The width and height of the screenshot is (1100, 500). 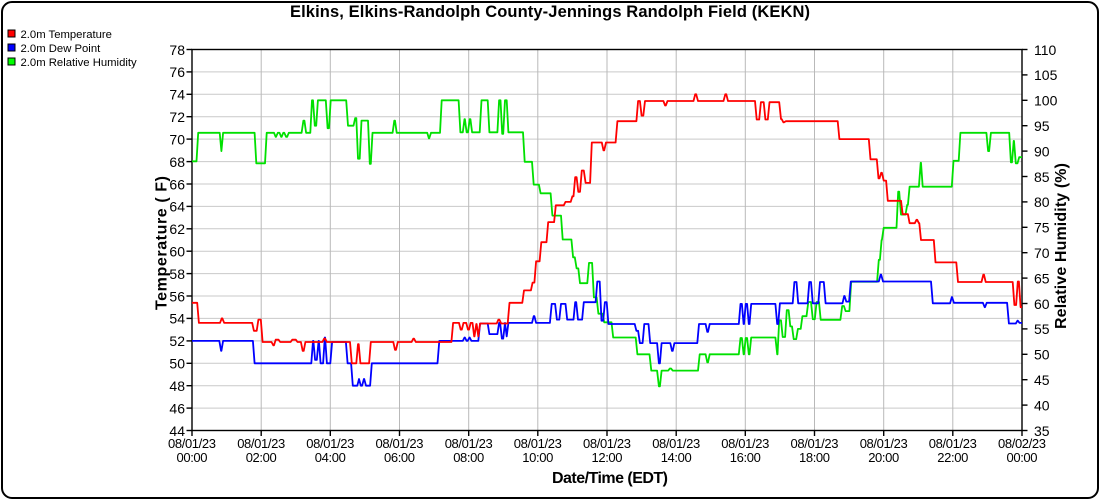 What do you see at coordinates (61, 49) in the screenshot?
I see `svg-text: 2.0m Dew Point` at bounding box center [61, 49].